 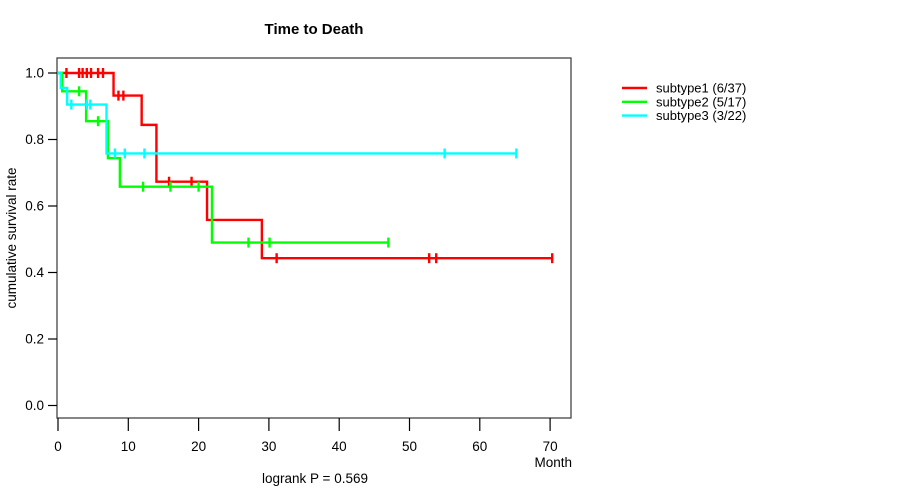 What do you see at coordinates (34, 73) in the screenshot?
I see `y-tick-label: 1.0` at bounding box center [34, 73].